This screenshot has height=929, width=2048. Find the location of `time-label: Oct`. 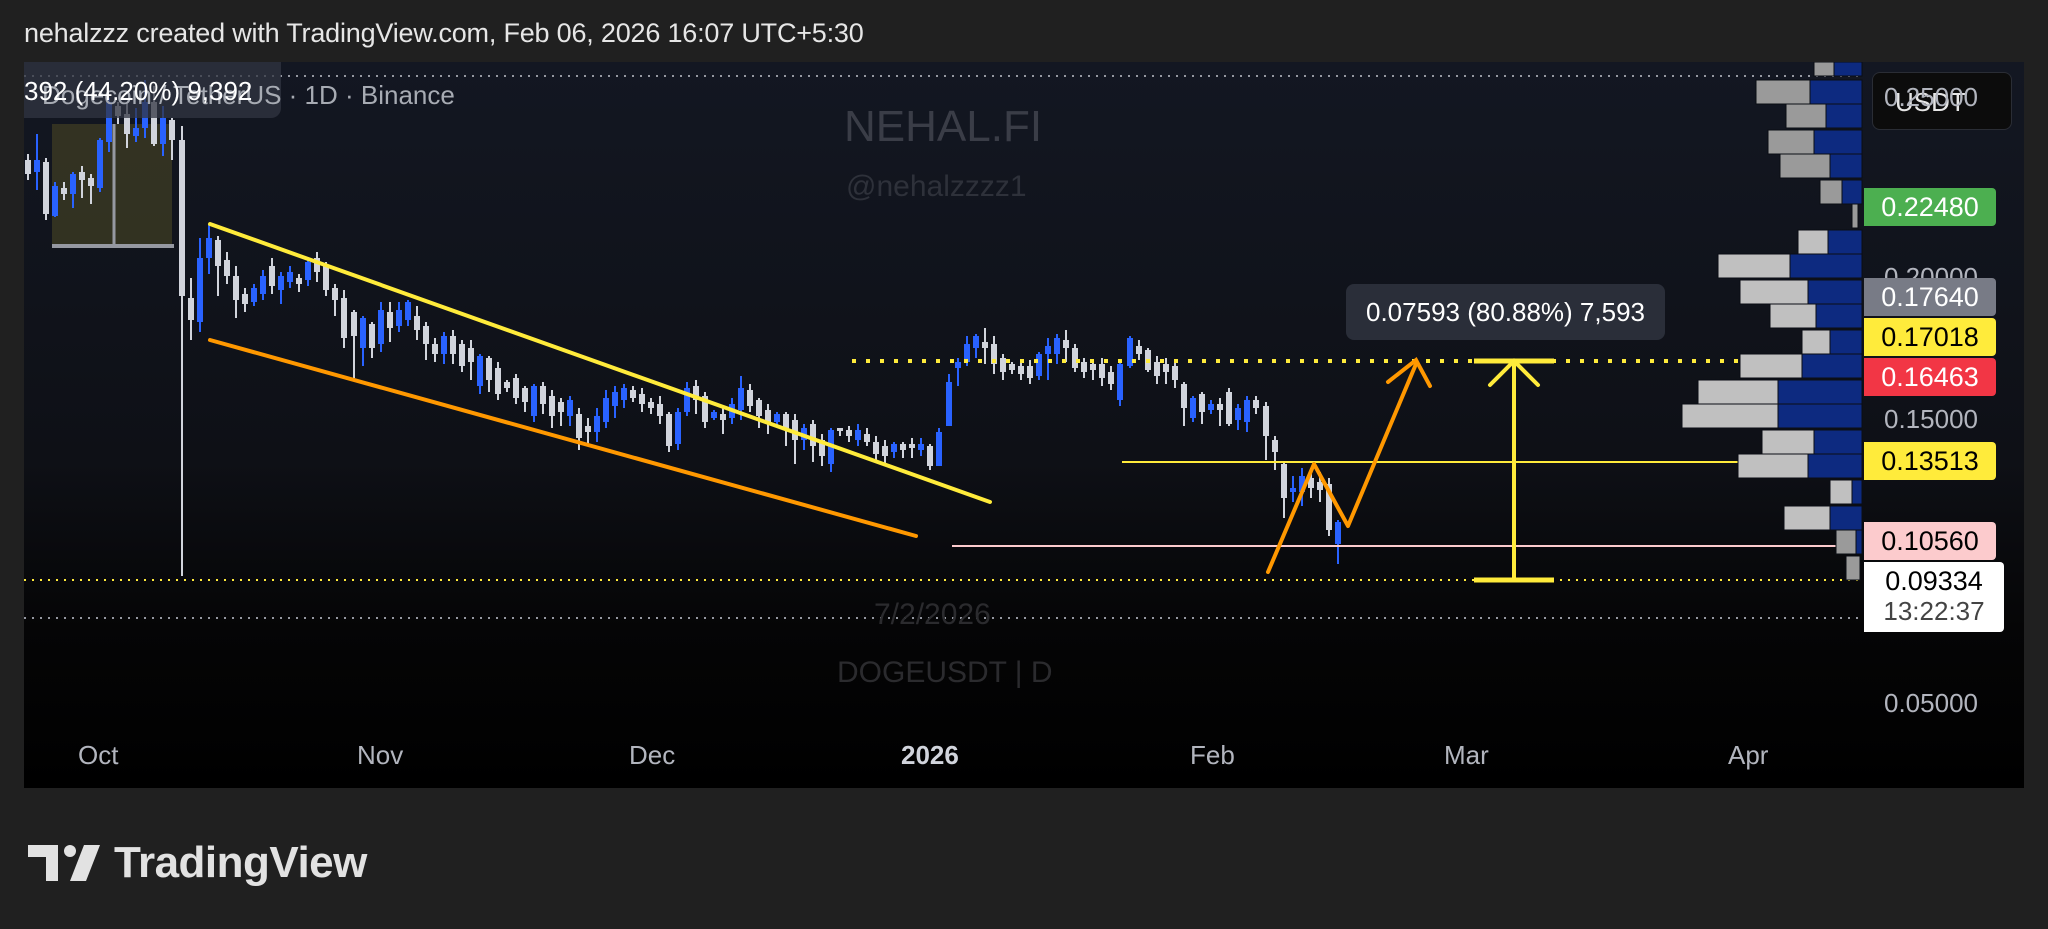

time-label: Oct is located at coordinates (98, 755).